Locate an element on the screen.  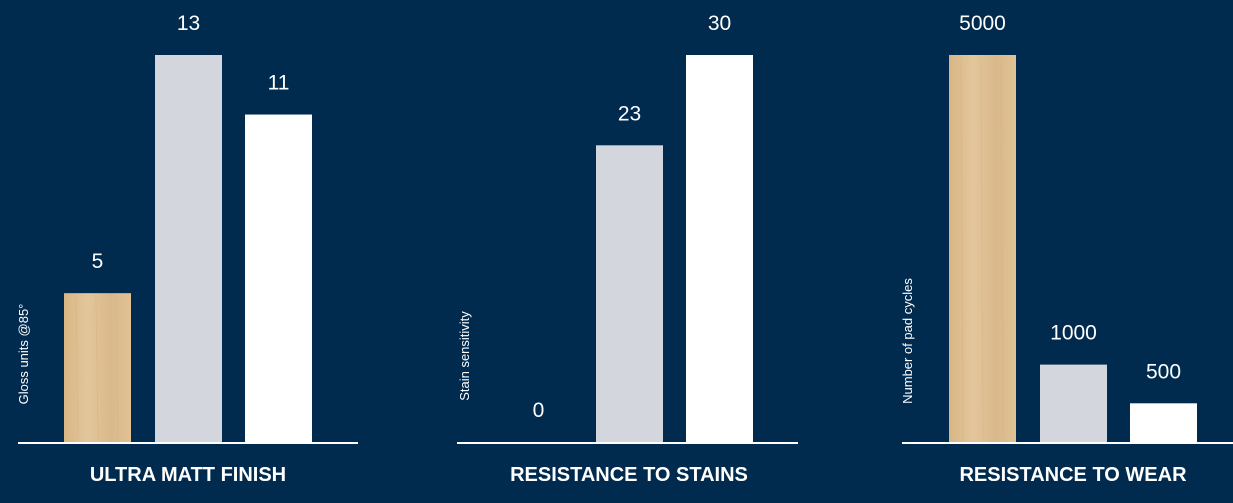
chart1-data-label-3: 11 is located at coordinates (279, 83).